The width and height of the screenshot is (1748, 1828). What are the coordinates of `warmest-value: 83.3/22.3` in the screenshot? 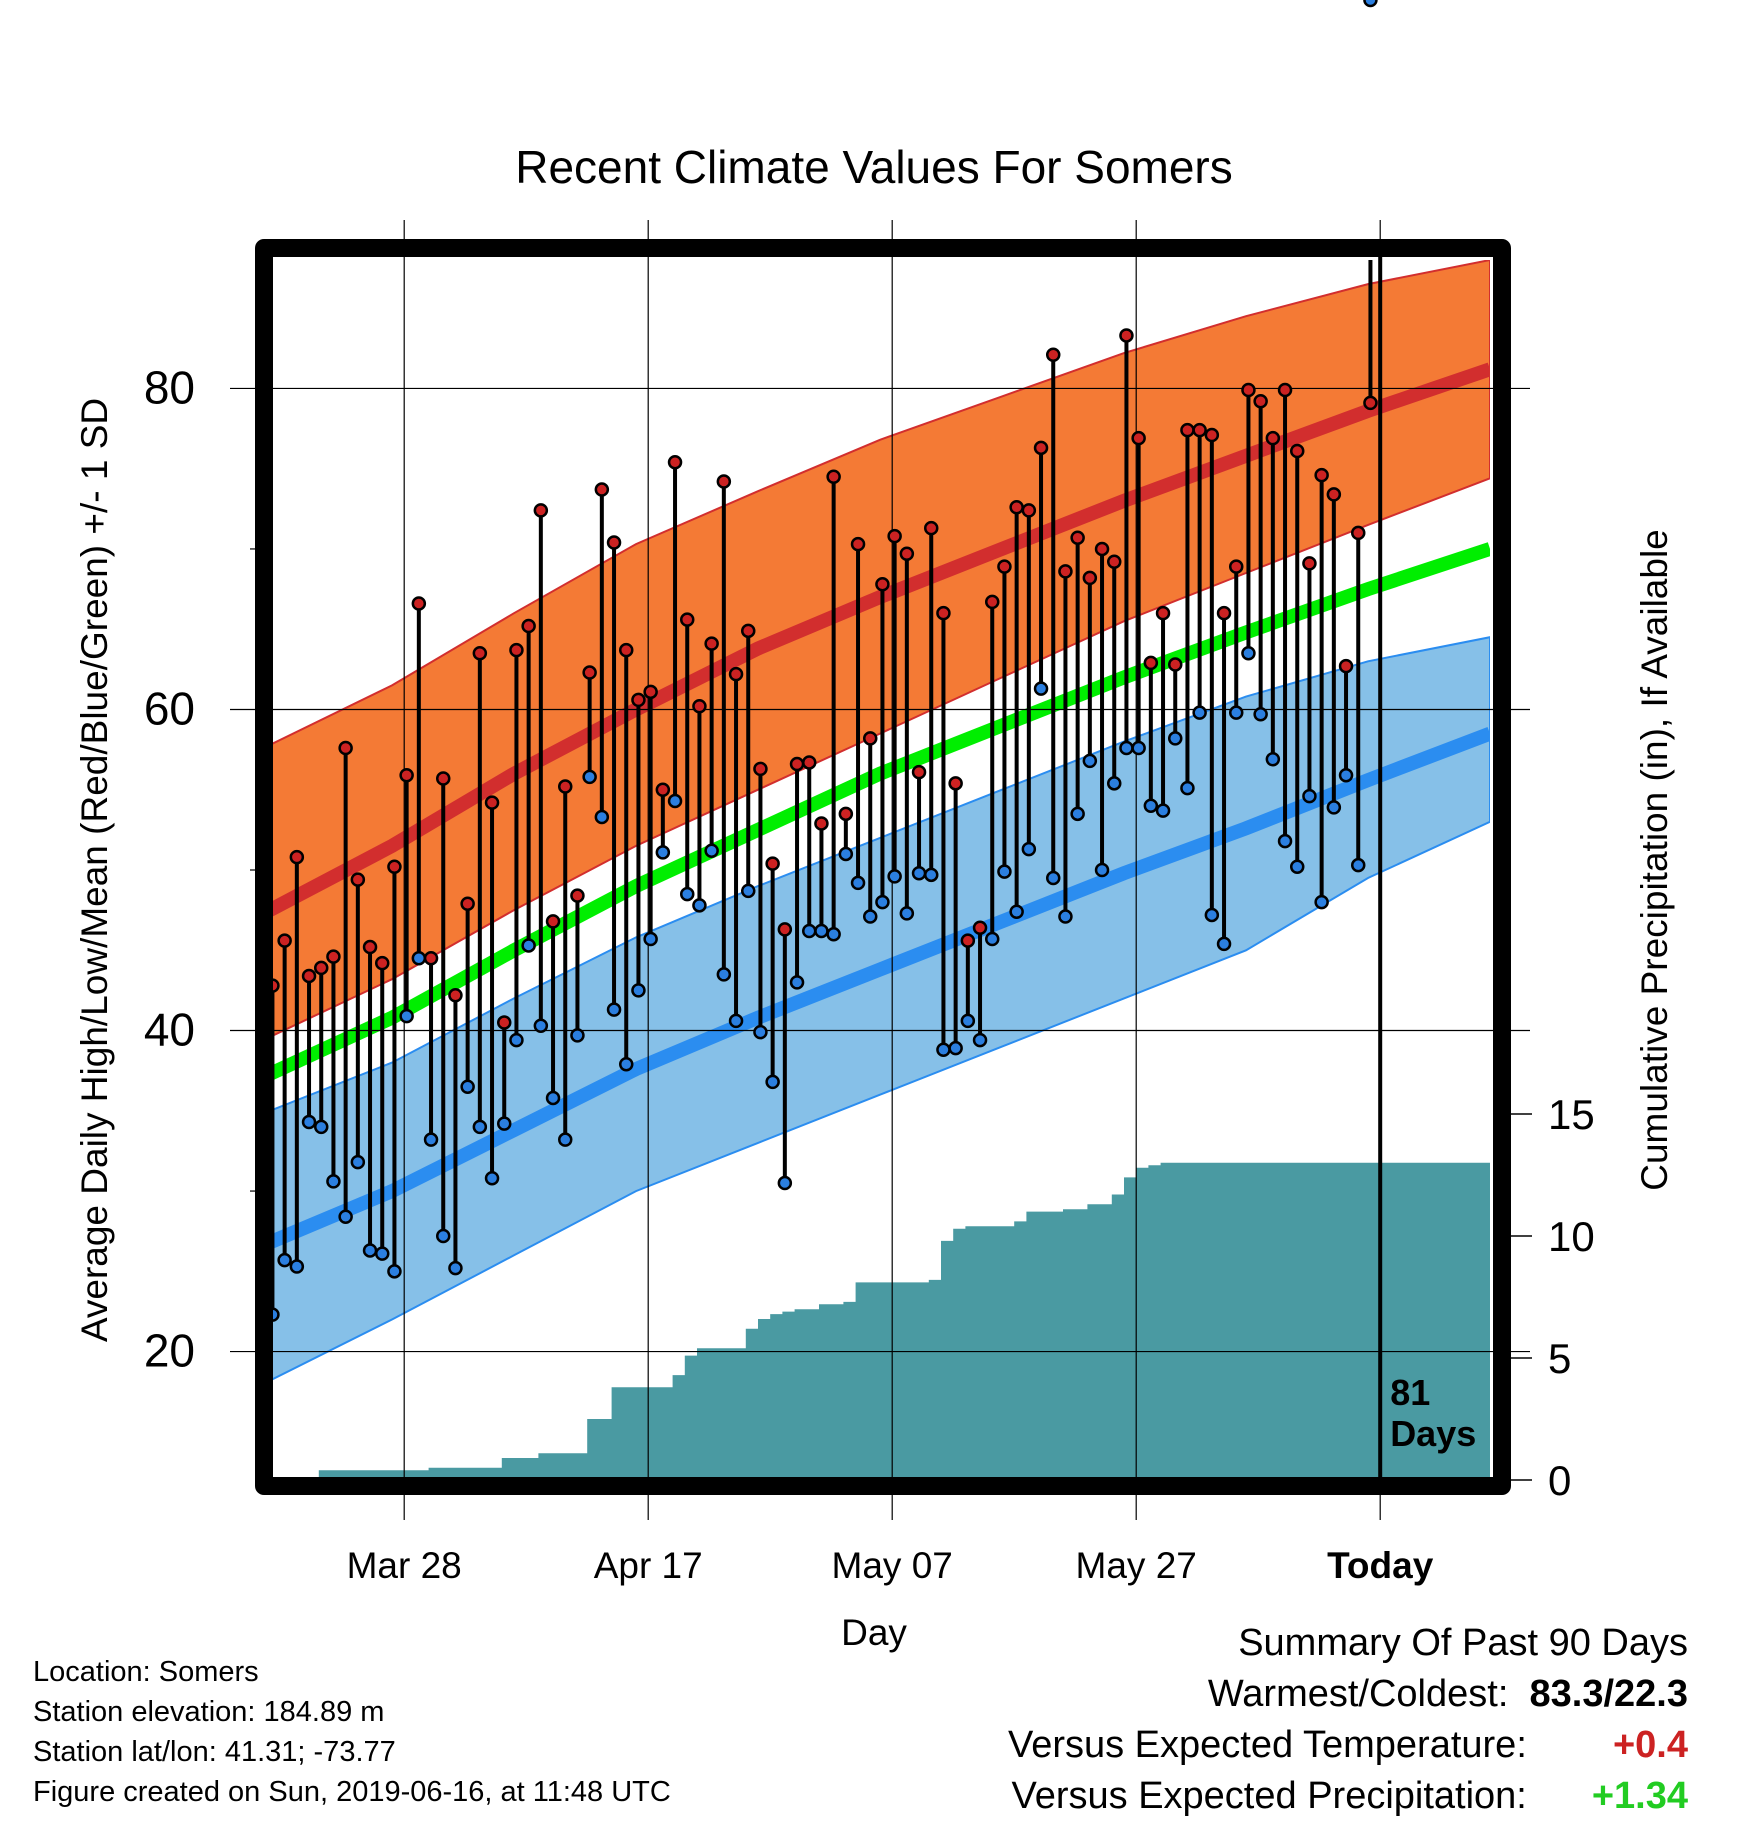 It's located at (1608, 1694).